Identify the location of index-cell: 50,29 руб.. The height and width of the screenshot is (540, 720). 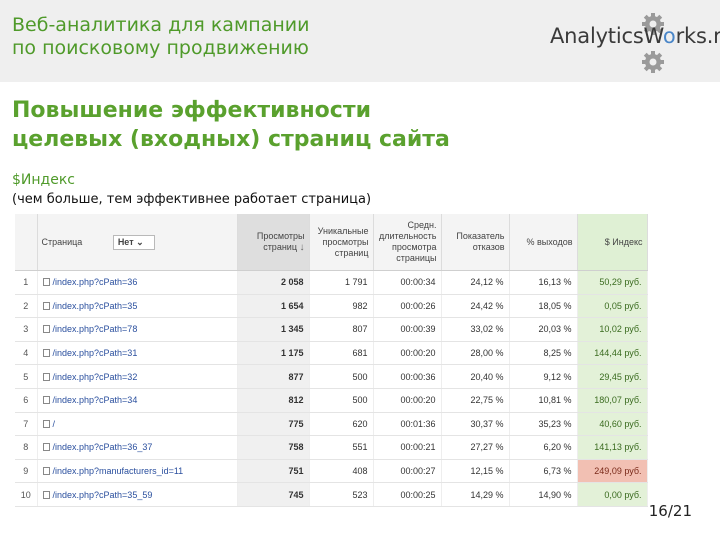
(612, 282).